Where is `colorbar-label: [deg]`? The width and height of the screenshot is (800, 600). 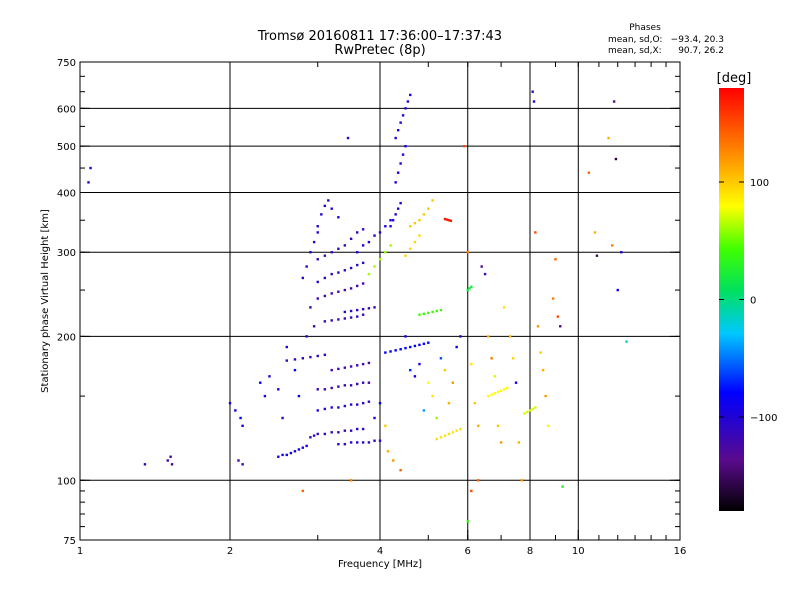 colorbar-label: [deg] is located at coordinates (734, 78).